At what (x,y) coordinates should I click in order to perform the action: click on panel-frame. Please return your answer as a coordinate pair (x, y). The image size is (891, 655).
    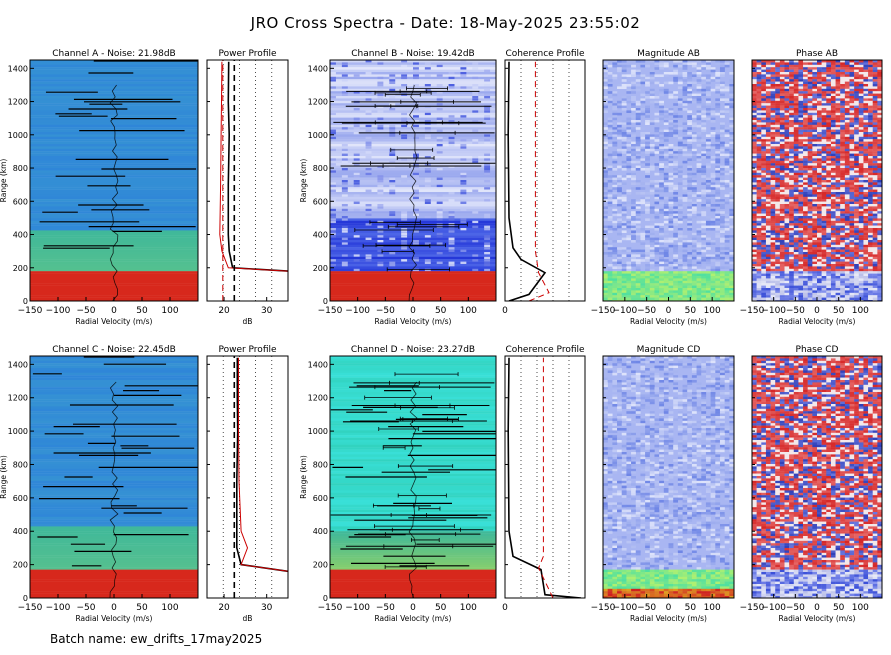
    Looking at the image, I should click on (247, 180).